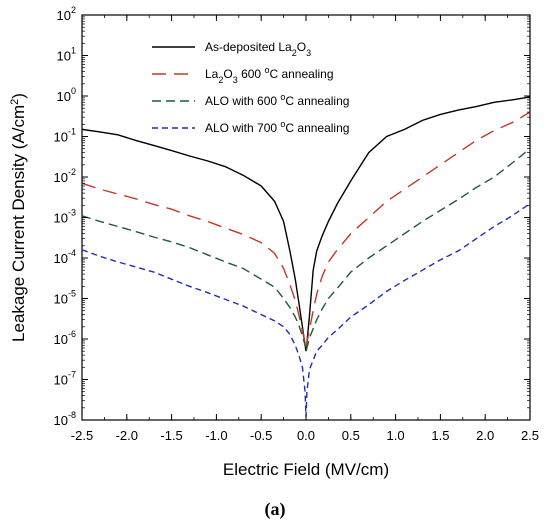 The image size is (550, 526). What do you see at coordinates (275, 509) in the screenshot?
I see `figure-caption: (a)` at bounding box center [275, 509].